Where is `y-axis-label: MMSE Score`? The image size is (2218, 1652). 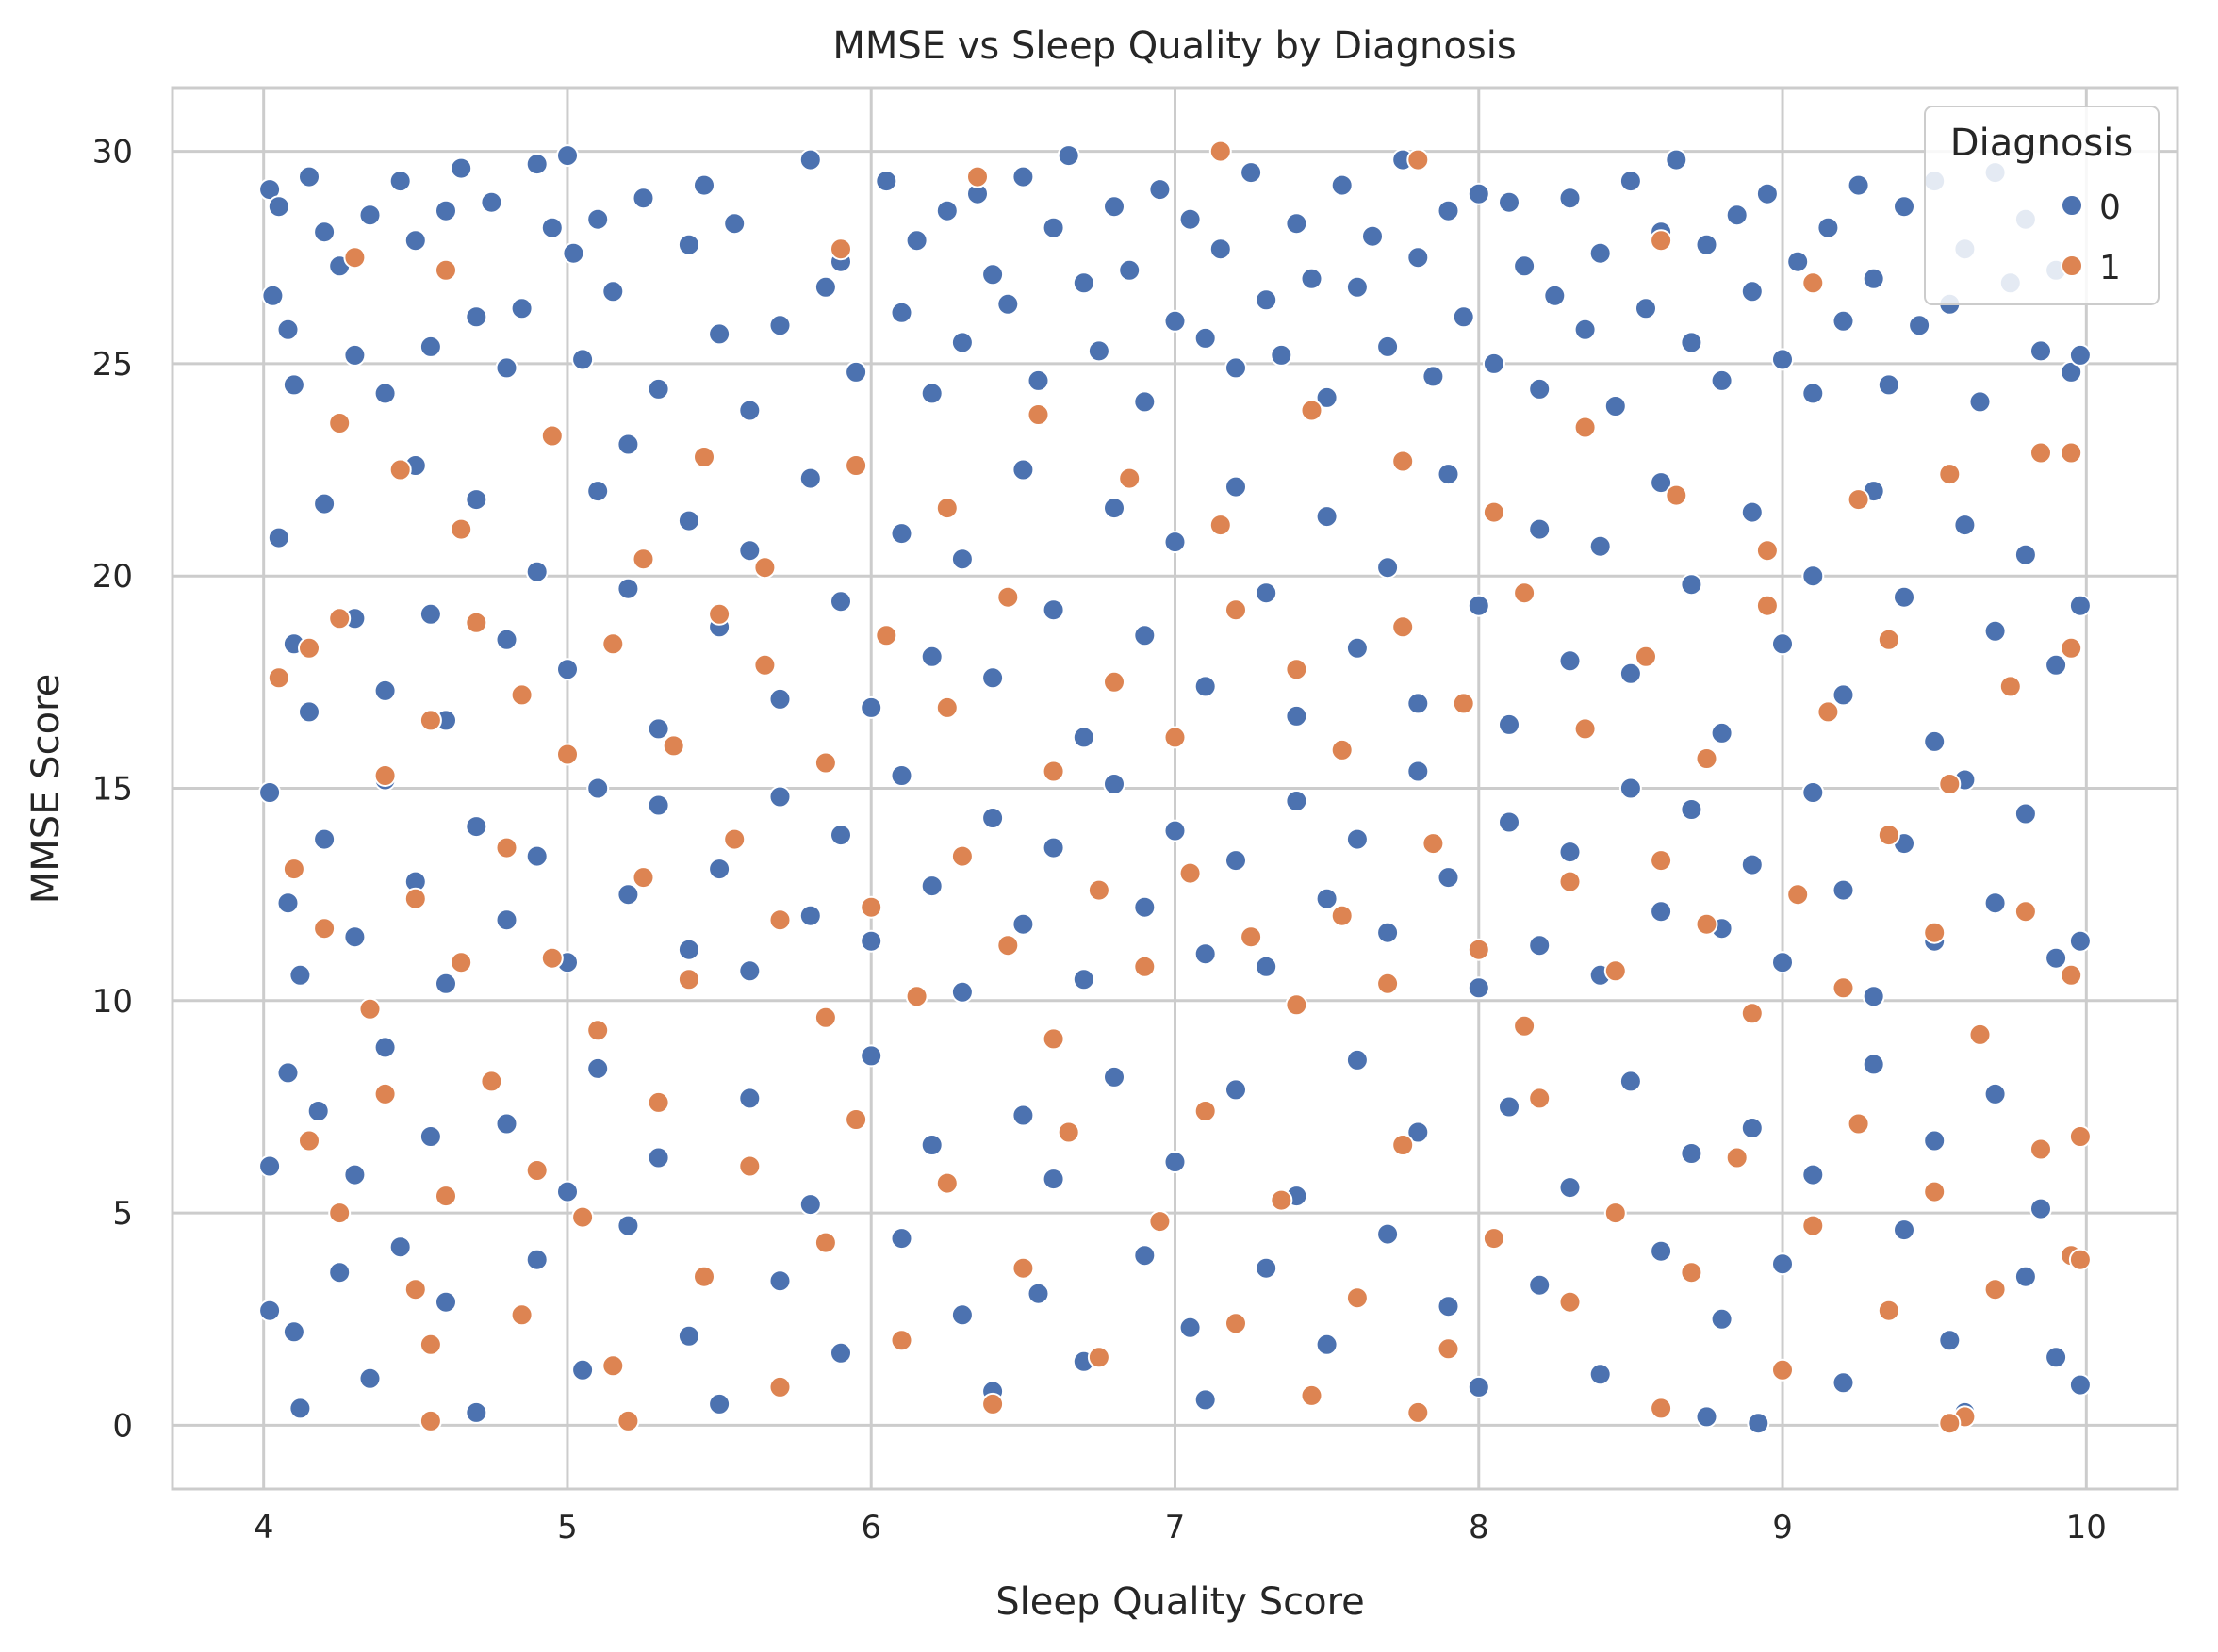 y-axis-label: MMSE Score is located at coordinates (46, 789).